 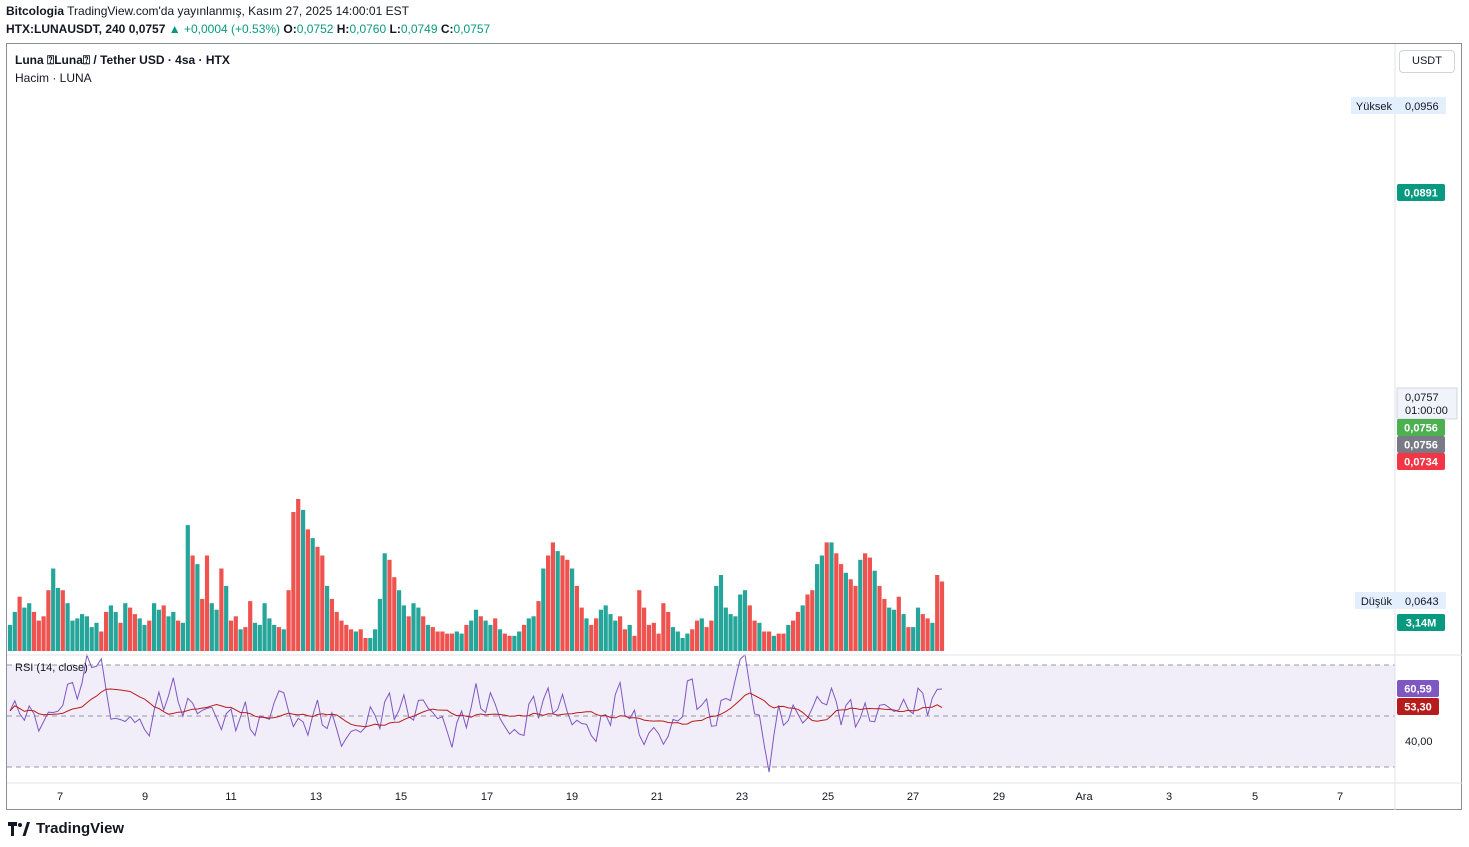 I want to click on x-axis-tick: 29, so click(x=999, y=797).